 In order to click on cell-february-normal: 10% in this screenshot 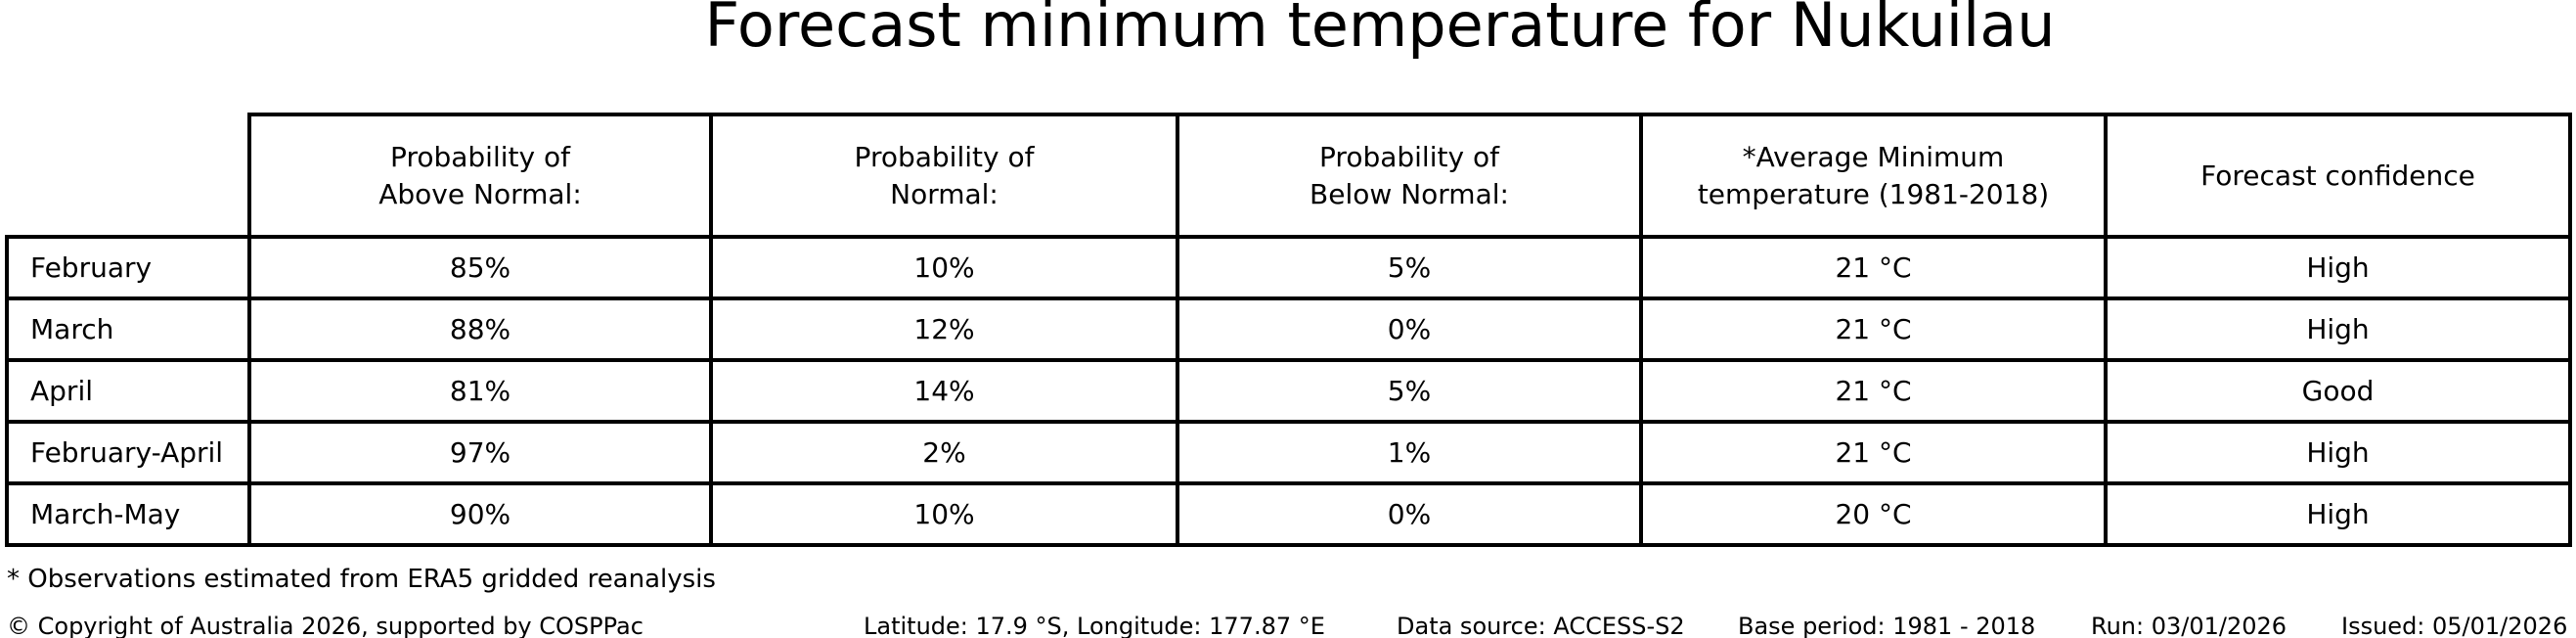, I will do `click(944, 267)`.